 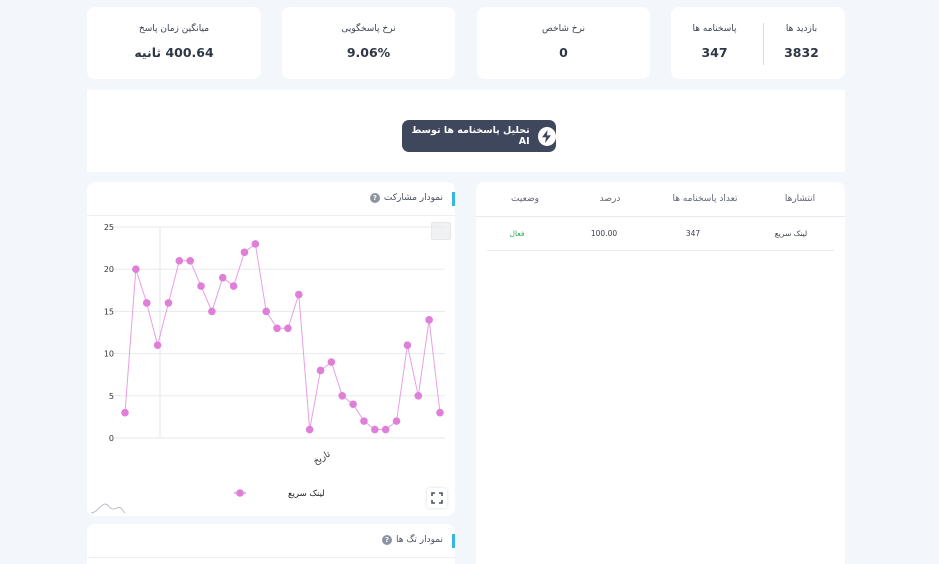 I want to click on y-tick-label: 10, so click(x=109, y=354).